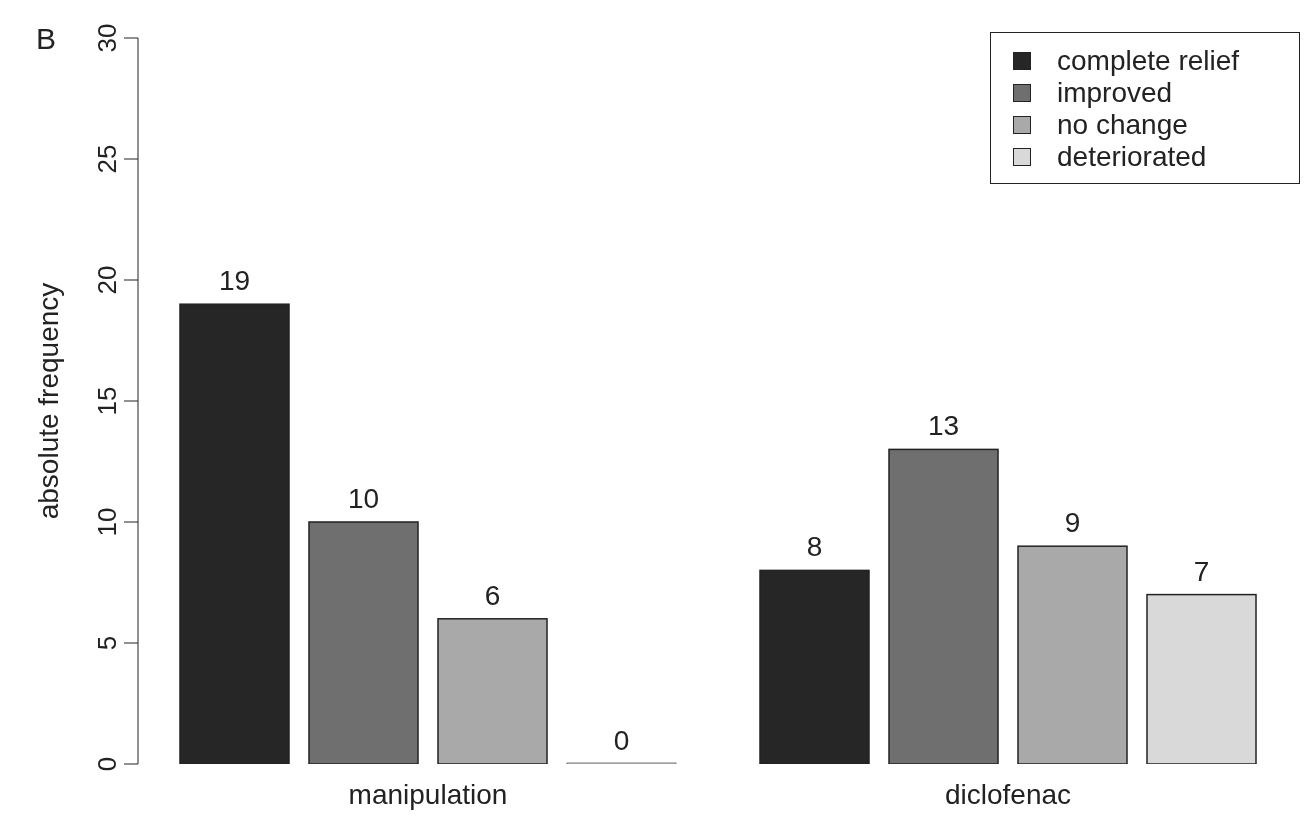 The width and height of the screenshot is (1308, 834). I want to click on y-tick-label: 25, so click(107, 159).